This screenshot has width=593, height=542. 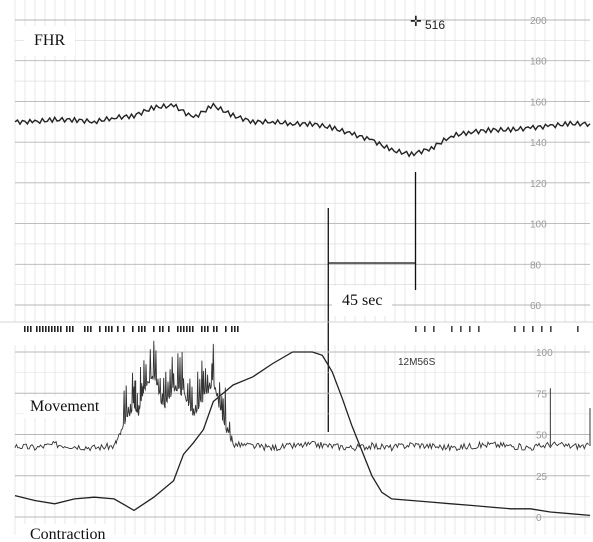 What do you see at coordinates (538, 225) in the screenshot?
I see `fhr-tick-label: 100` at bounding box center [538, 225].